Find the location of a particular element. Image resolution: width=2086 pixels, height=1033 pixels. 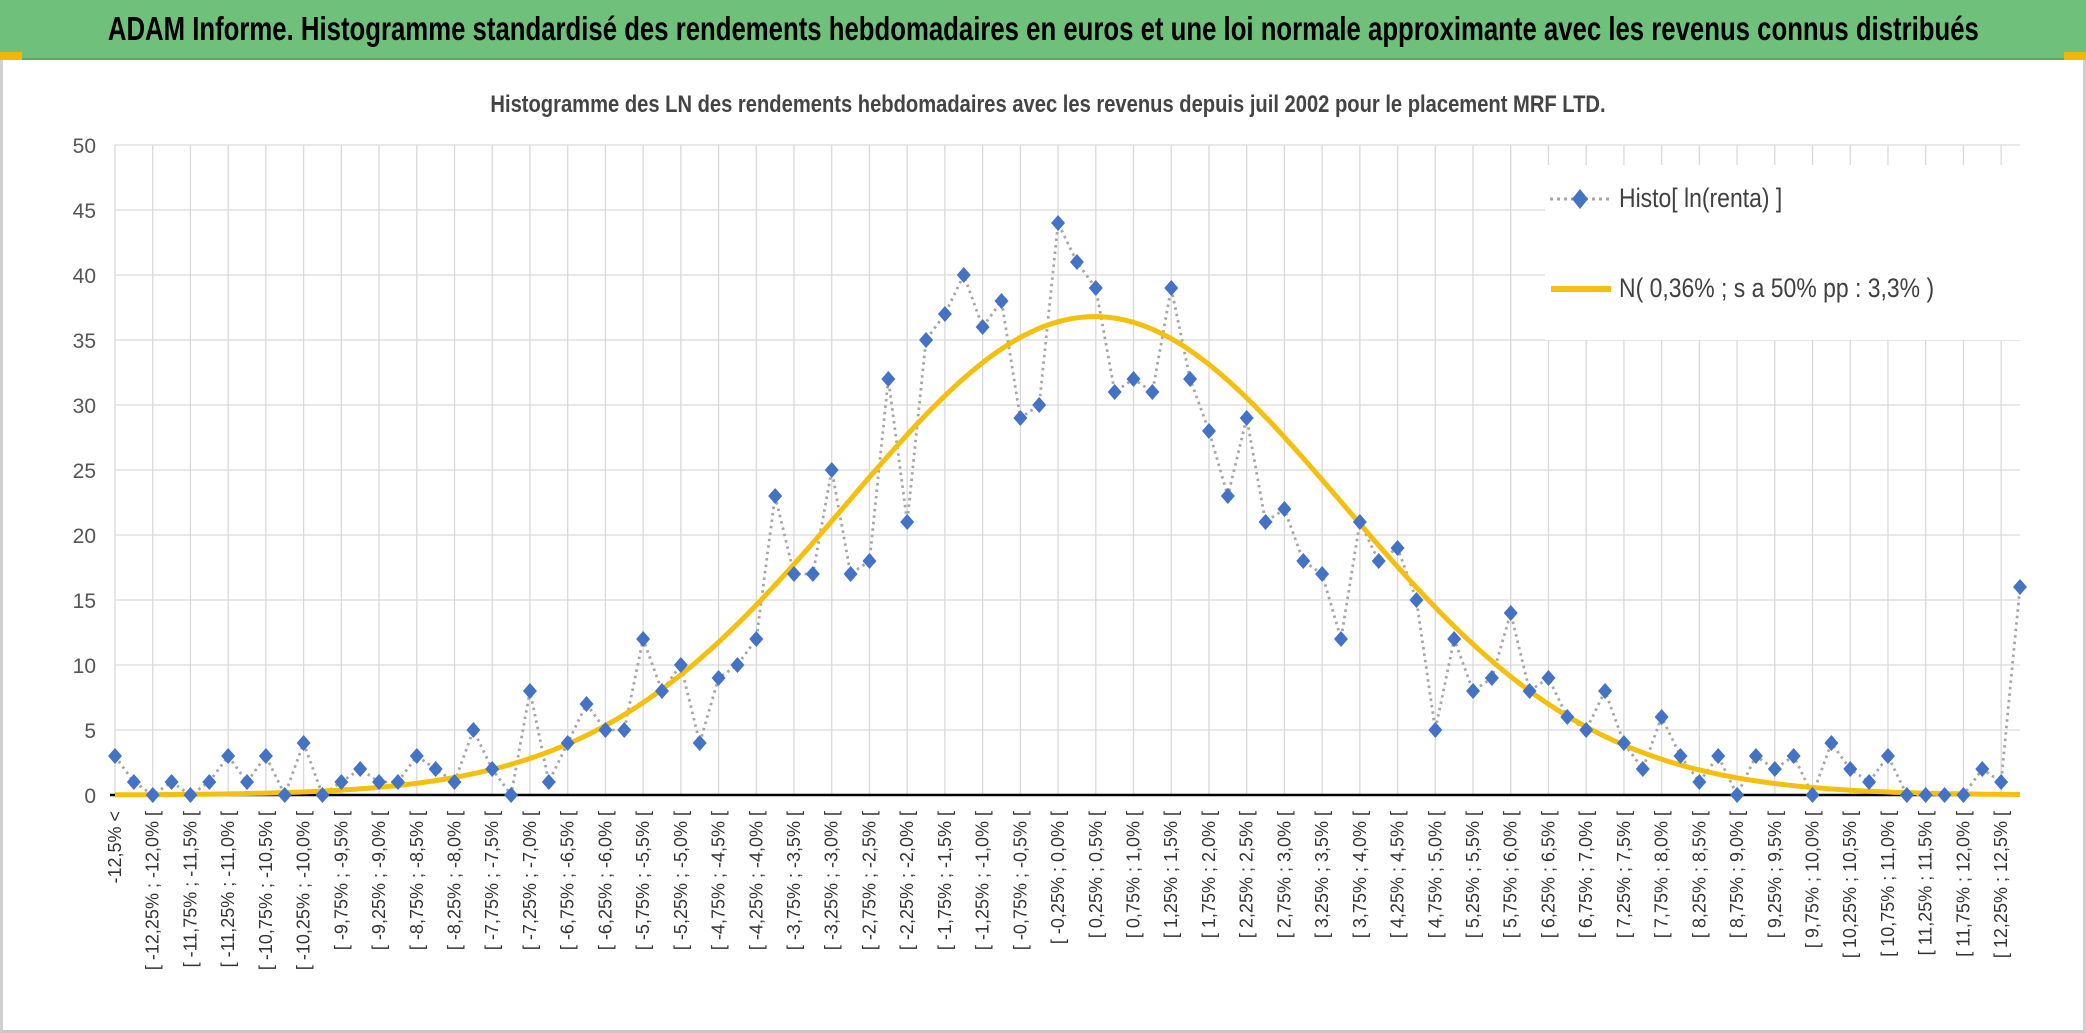

x-tick-label: [ 2,25% ; 2,5% [ is located at coordinates (1247, 874).